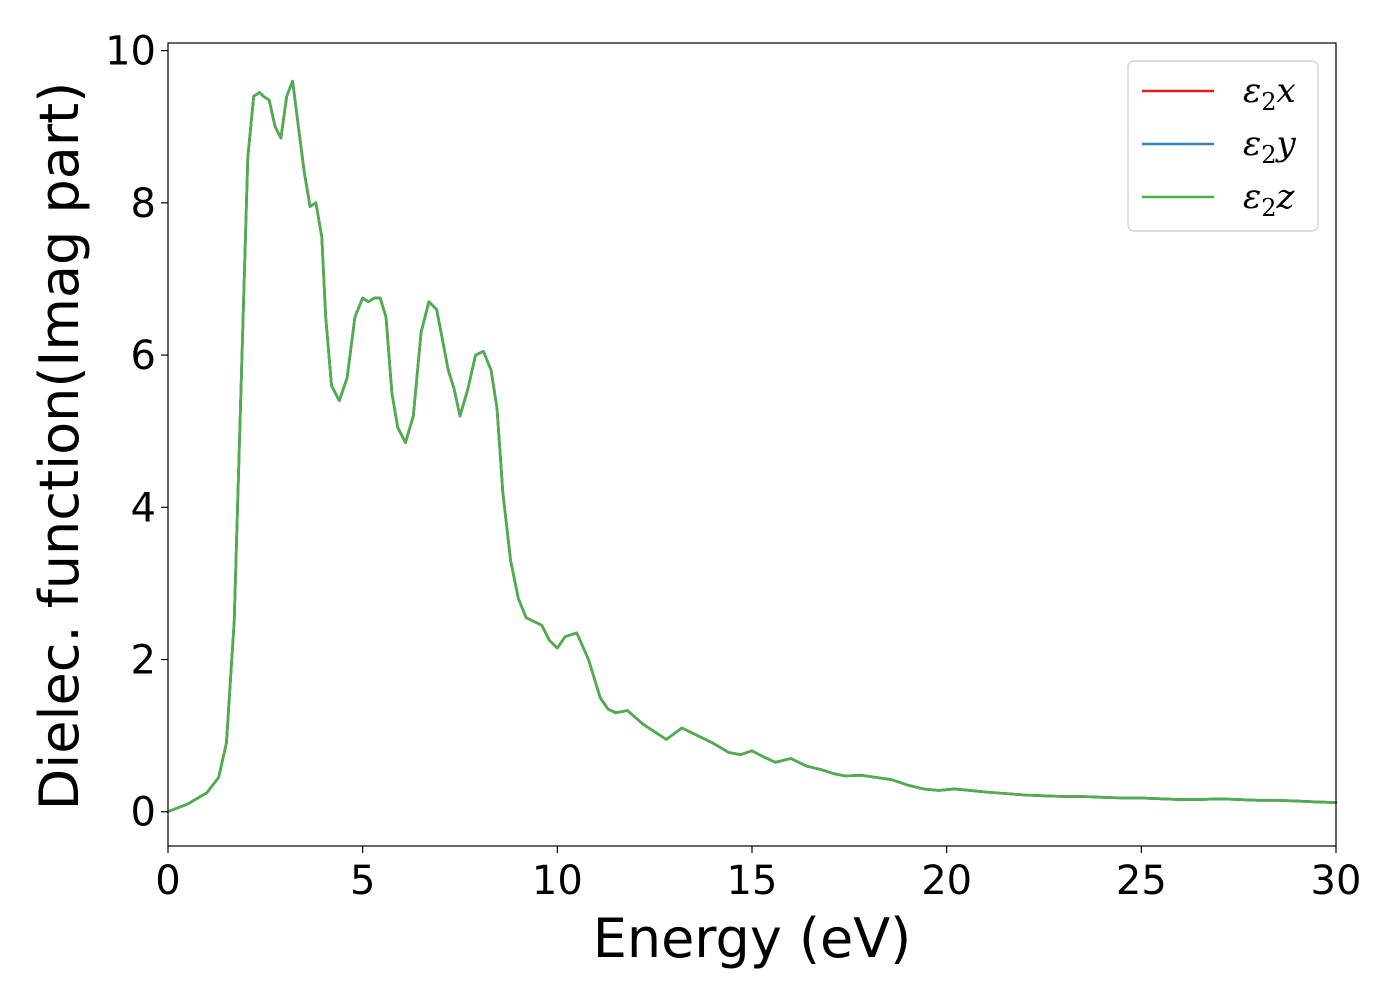 Image resolution: width=1400 pixels, height=1000 pixels. Describe the element at coordinates (143, 813) in the screenshot. I see `y-tick-label: 0` at that location.